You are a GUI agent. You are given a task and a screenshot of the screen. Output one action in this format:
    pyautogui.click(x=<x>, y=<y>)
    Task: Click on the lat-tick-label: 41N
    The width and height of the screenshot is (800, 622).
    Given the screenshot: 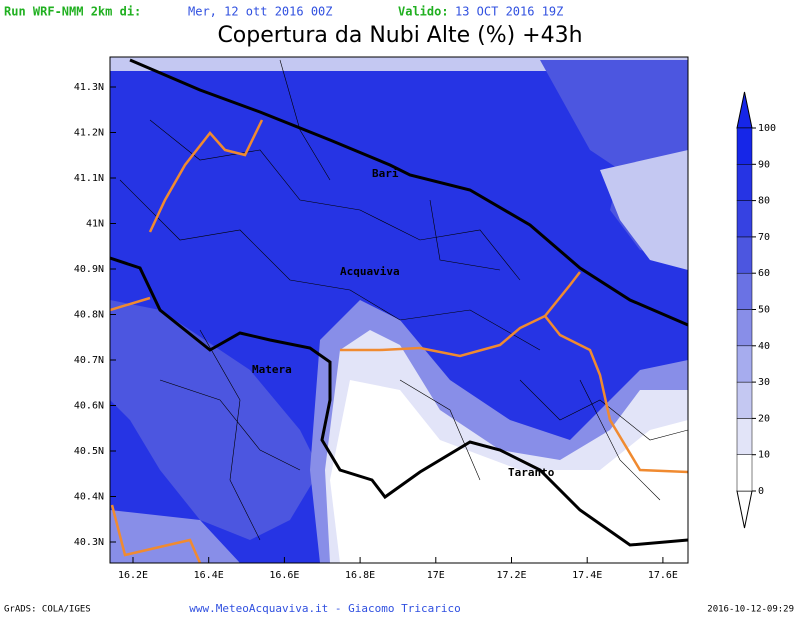 What is the action you would take?
    pyautogui.click(x=95, y=224)
    